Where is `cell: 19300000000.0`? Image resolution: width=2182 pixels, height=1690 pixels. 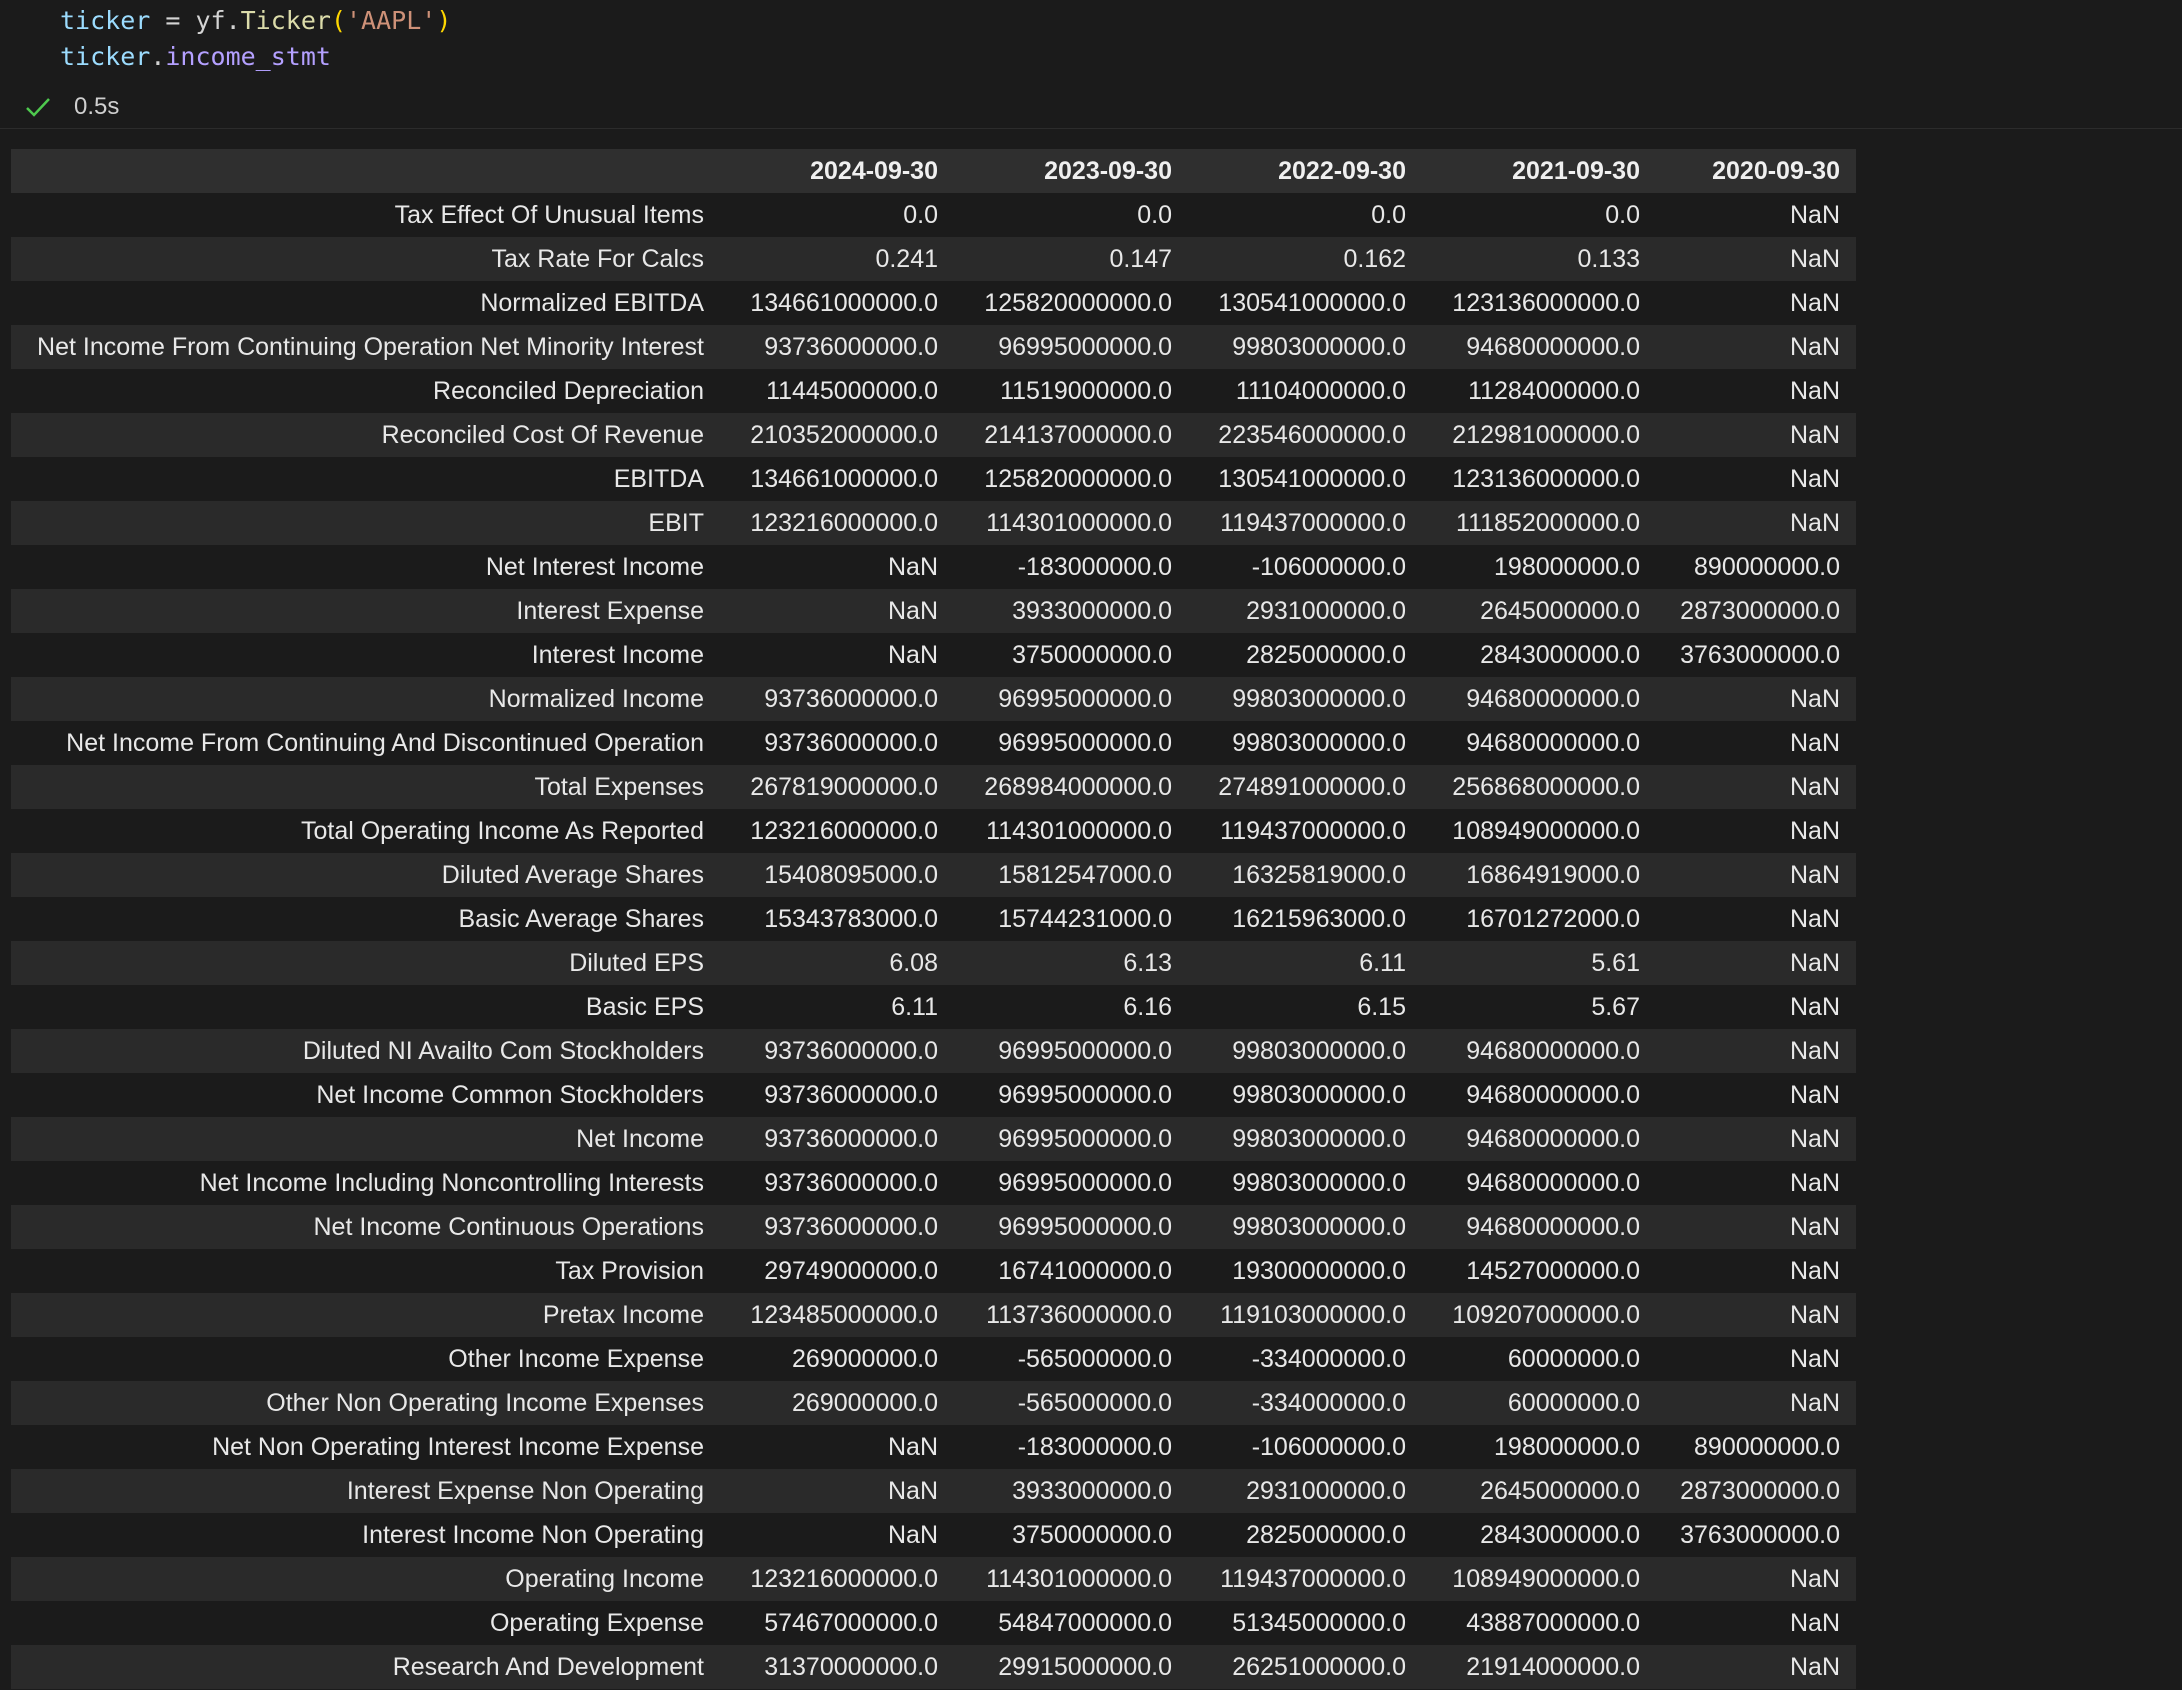 cell: 19300000000.0 is located at coordinates (1319, 1270).